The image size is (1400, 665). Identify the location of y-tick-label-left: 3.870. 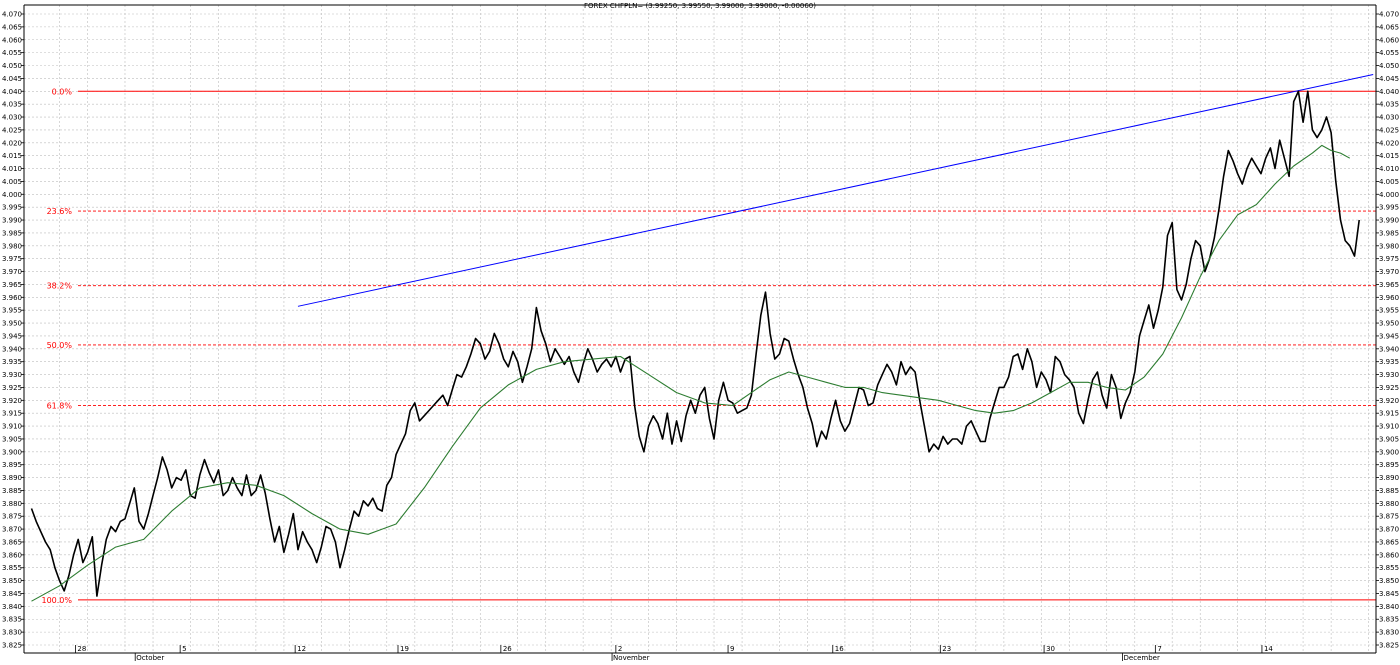
(12, 530).